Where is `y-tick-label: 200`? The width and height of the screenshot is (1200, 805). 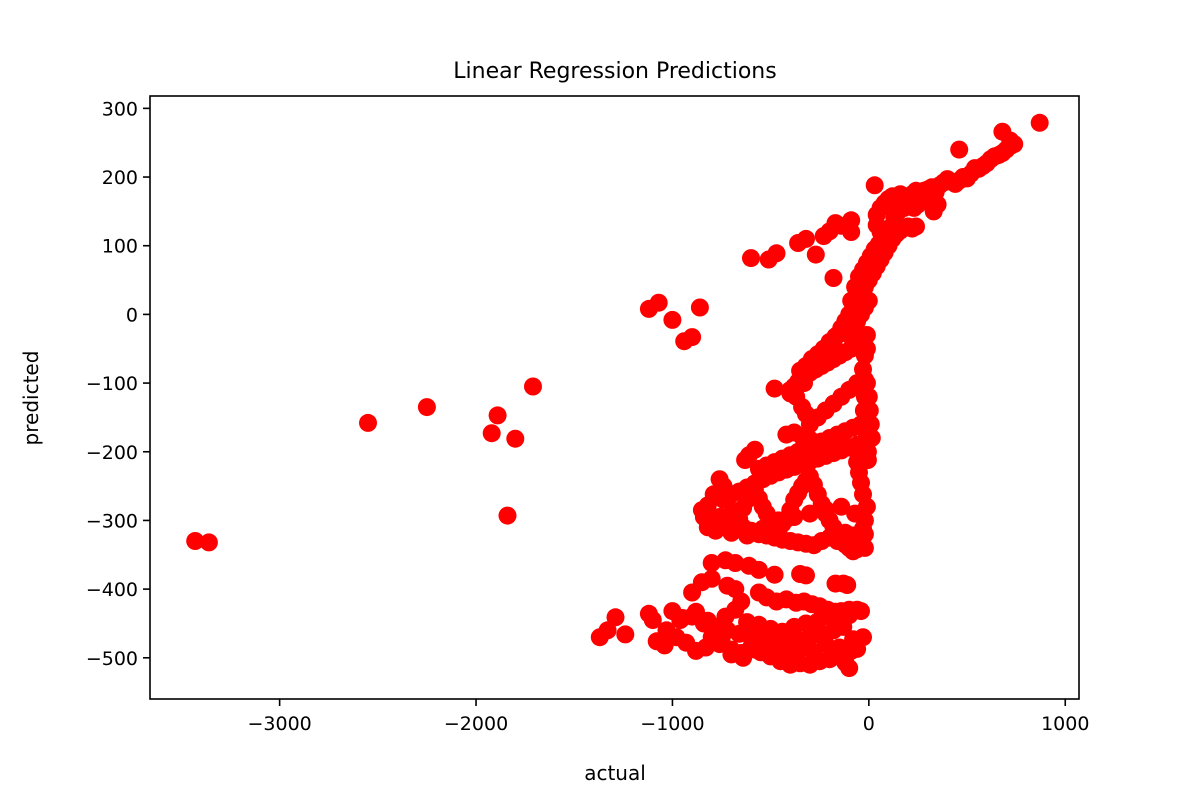
y-tick-label: 200 is located at coordinates (120, 178).